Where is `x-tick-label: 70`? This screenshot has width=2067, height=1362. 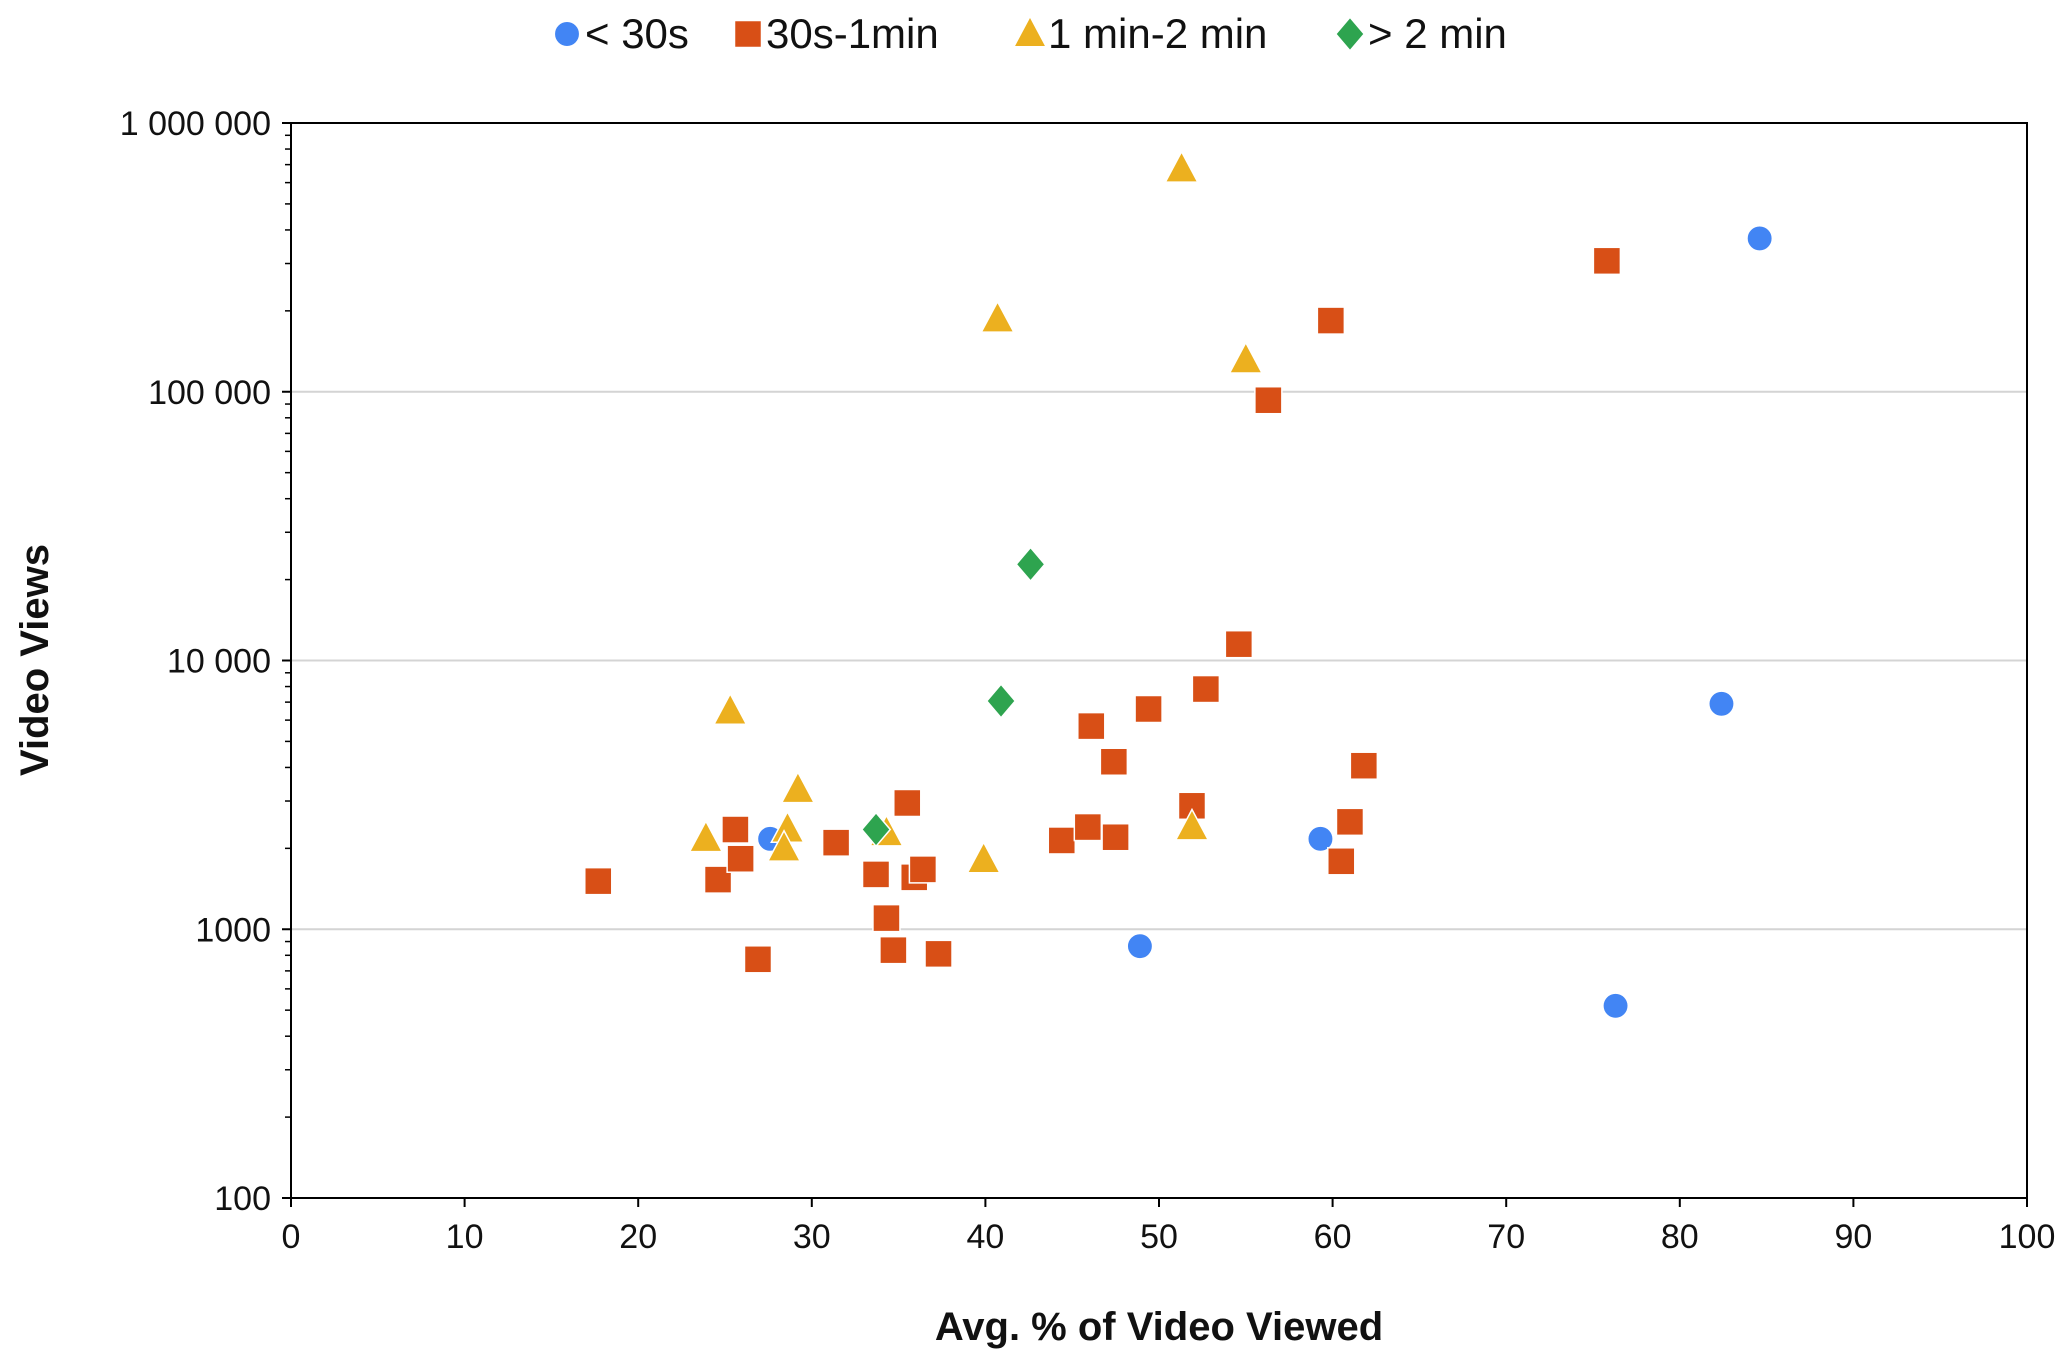 x-tick-label: 70 is located at coordinates (1506, 1237).